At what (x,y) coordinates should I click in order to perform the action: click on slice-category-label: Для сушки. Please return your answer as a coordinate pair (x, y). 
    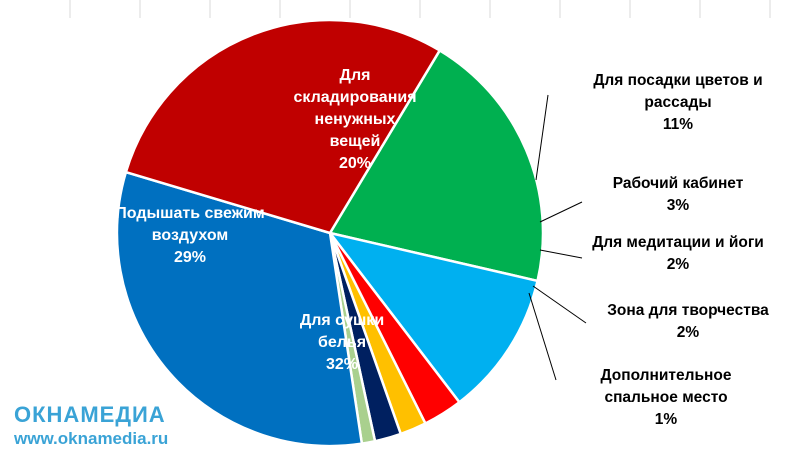
    Looking at the image, I should click on (342, 320).